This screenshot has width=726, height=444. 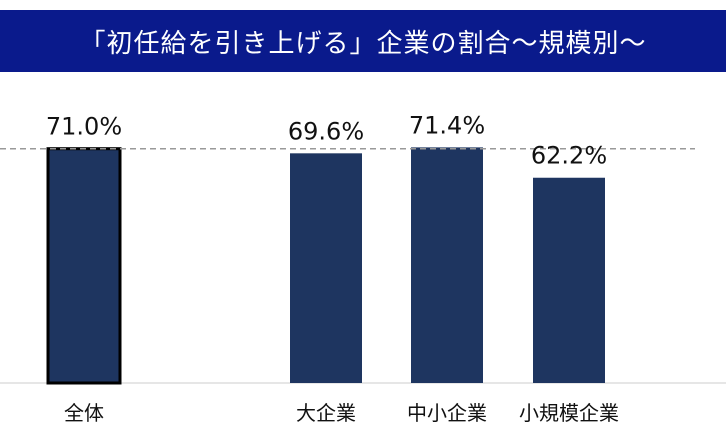 I want to click on chart-title: 「初任給を引き上げる」企業の割合～規模別～, so click(x=363, y=43).